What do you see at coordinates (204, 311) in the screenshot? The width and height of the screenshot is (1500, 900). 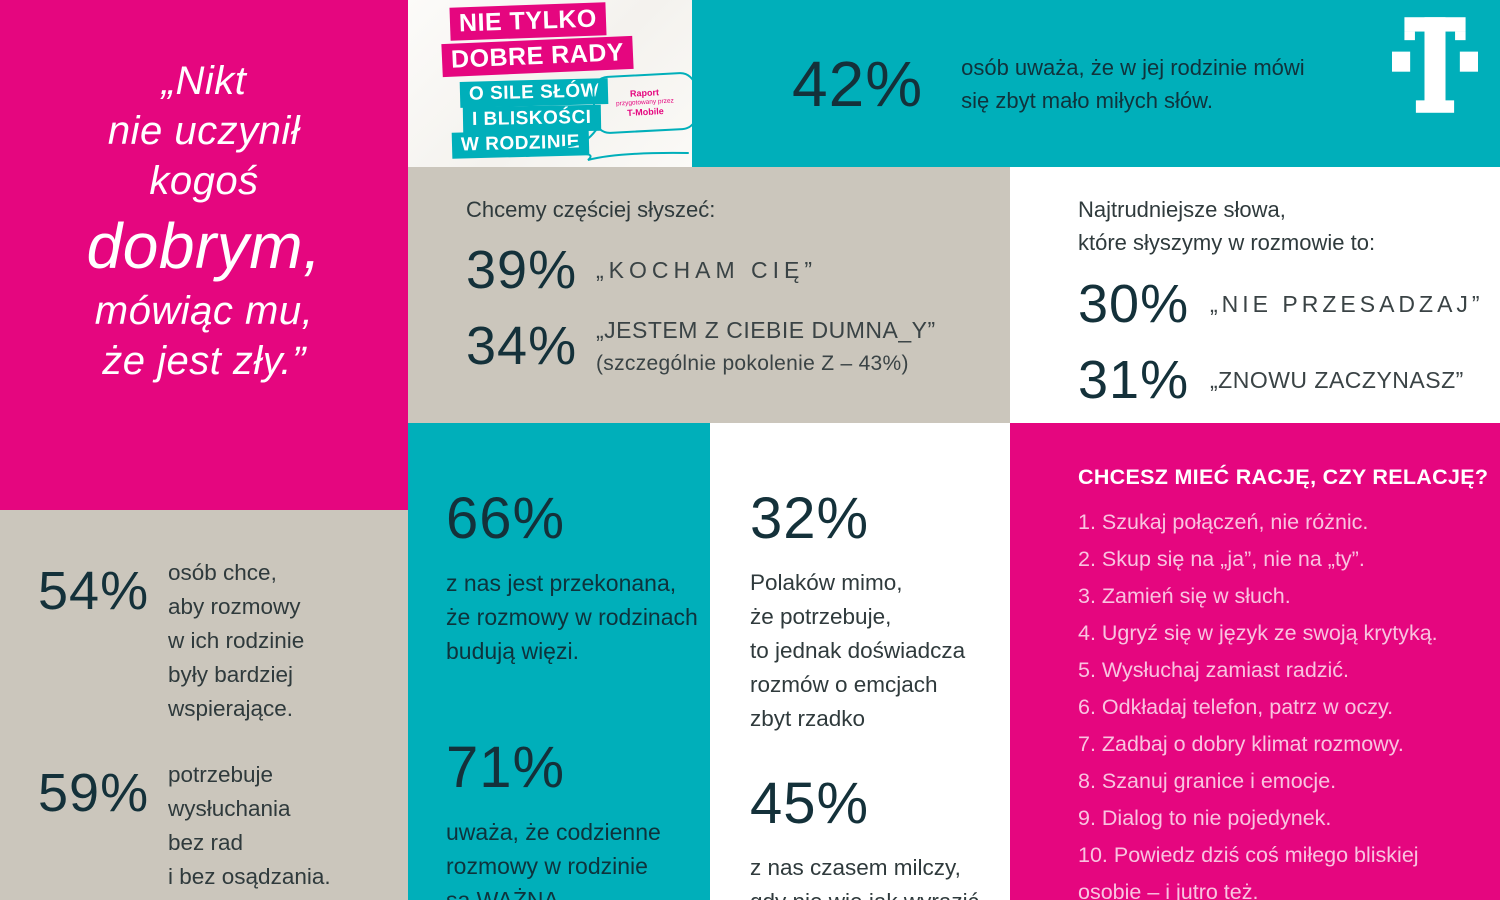 I see `quote-line: mówiąc mu,` at bounding box center [204, 311].